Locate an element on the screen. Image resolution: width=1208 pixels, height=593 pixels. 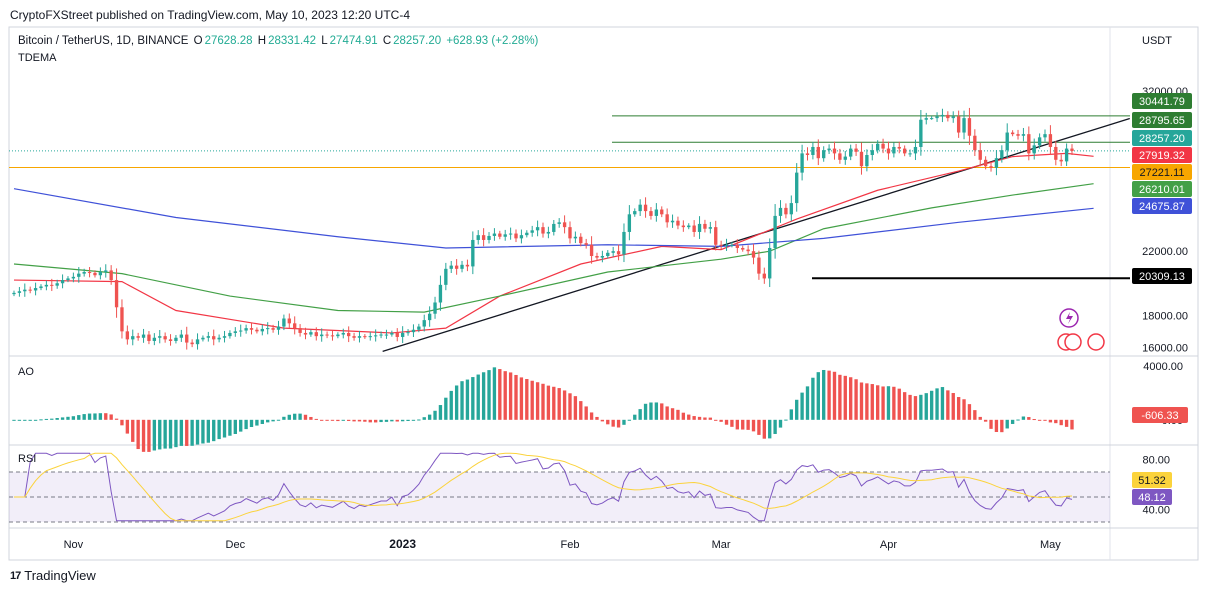
rsi-pane-title: RSI is located at coordinates (27, 459).